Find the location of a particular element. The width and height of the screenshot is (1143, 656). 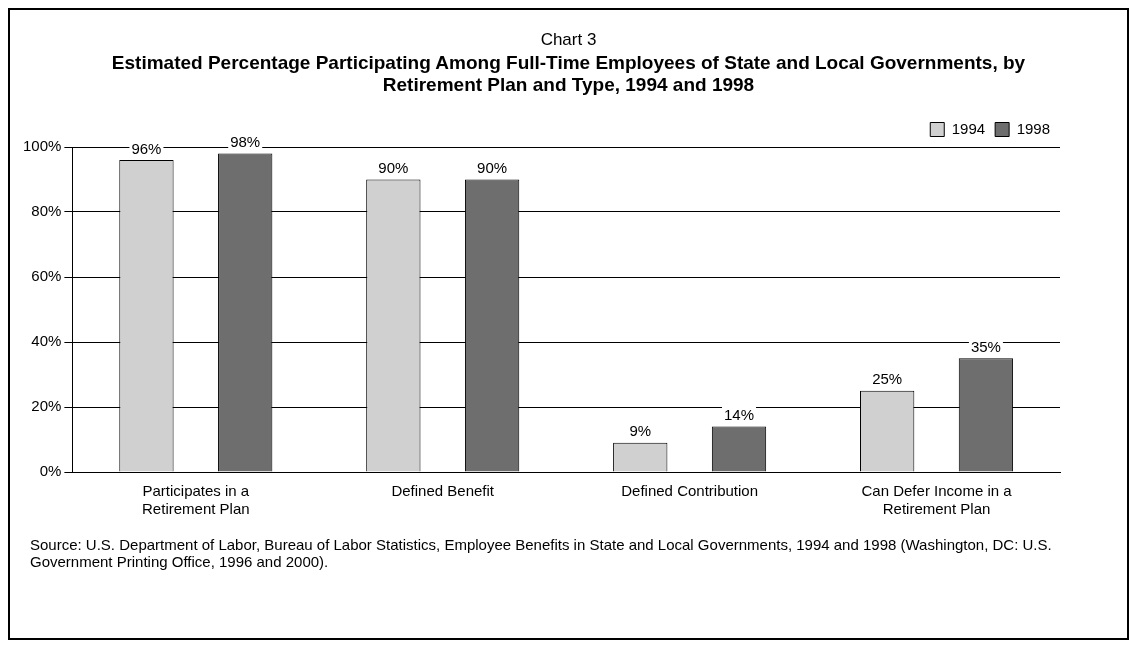

y-tick-label: 80% is located at coordinates (46, 211).